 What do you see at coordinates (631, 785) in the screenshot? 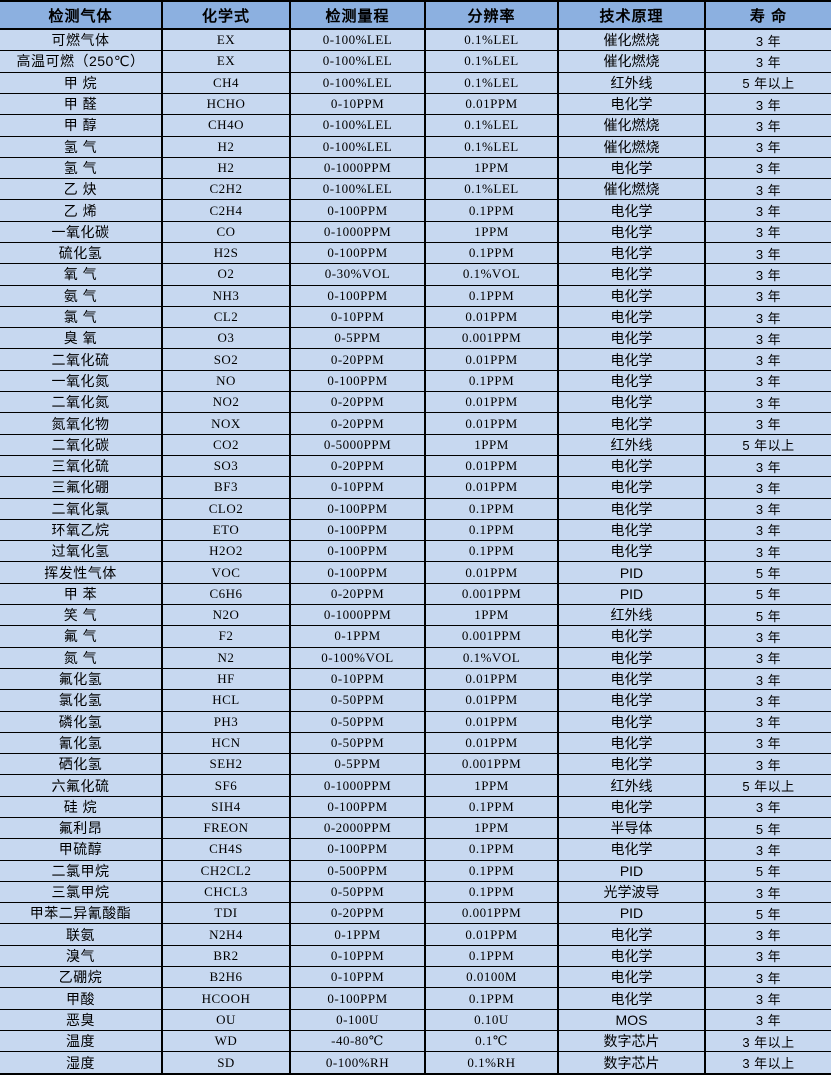
I see `cell-tech: 红外线` at bounding box center [631, 785].